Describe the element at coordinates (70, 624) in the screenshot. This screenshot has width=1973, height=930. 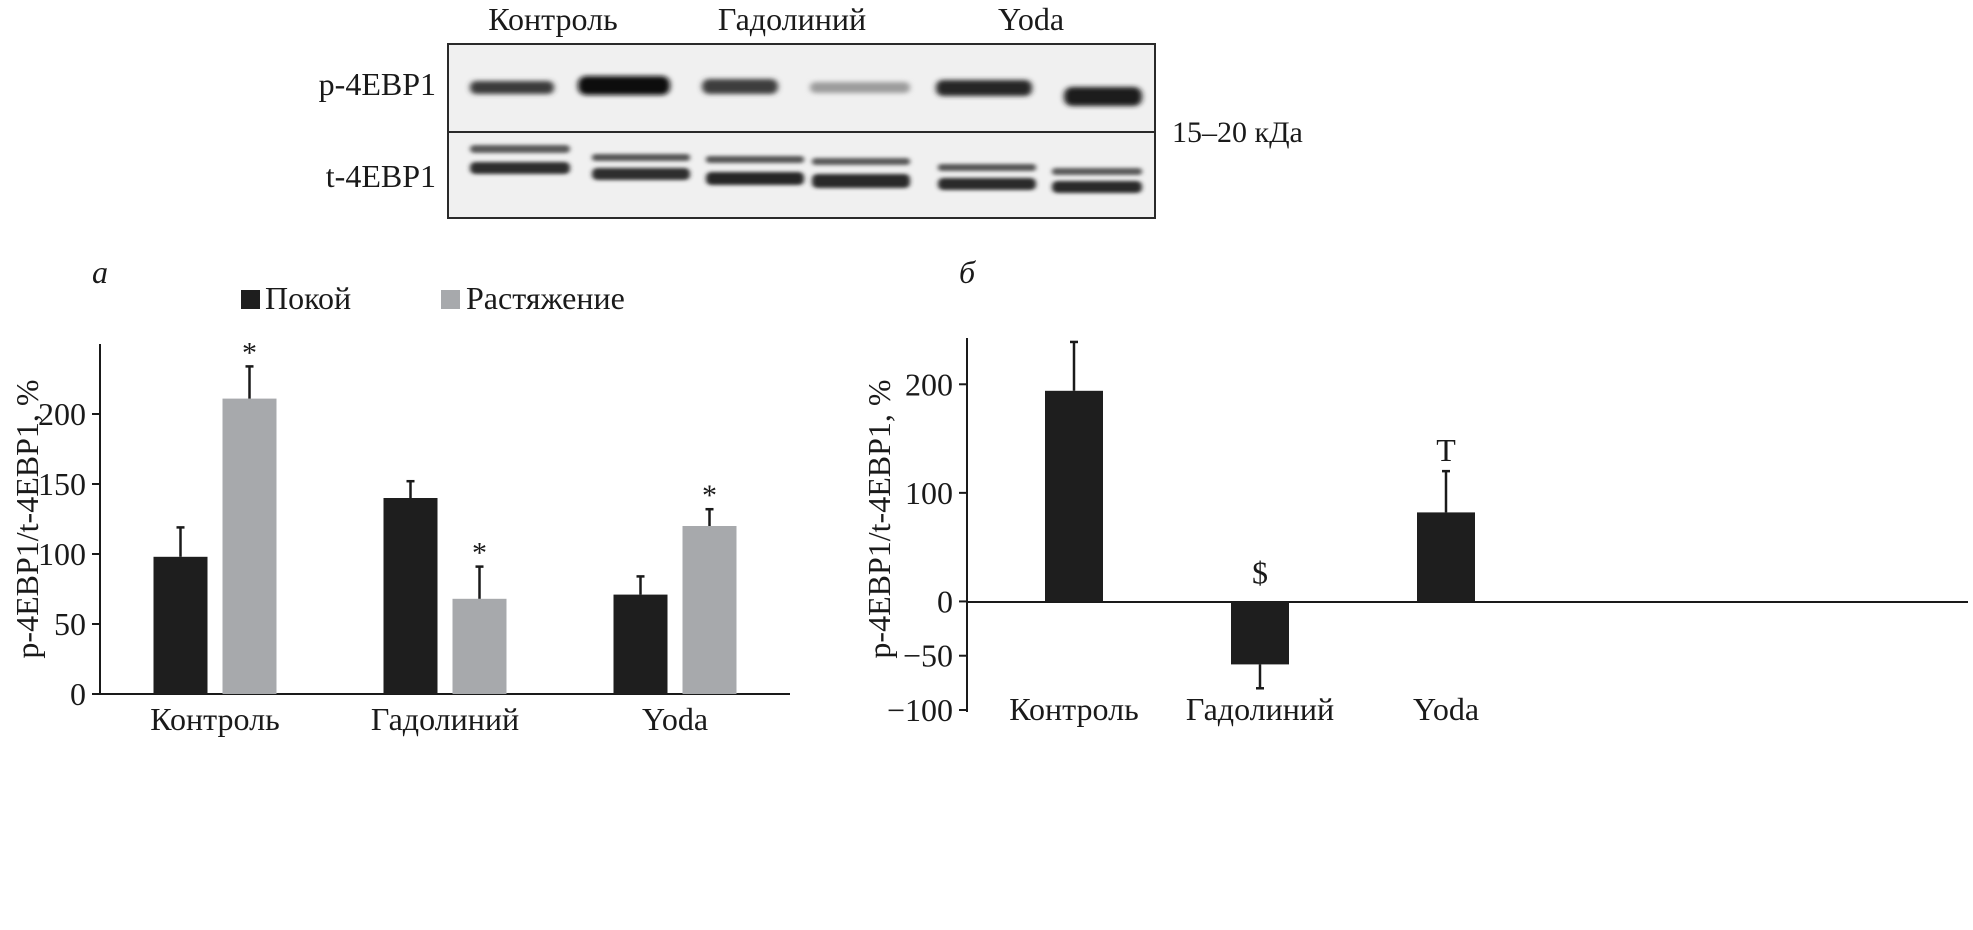
I see `y-tick-label-50: 50` at that location.